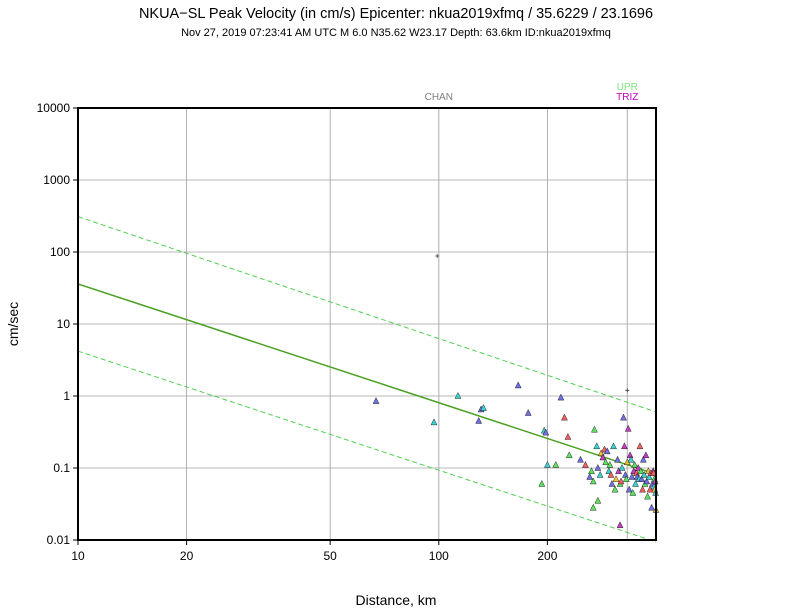  I want to click on x-tick-label: 10, so click(78, 556).